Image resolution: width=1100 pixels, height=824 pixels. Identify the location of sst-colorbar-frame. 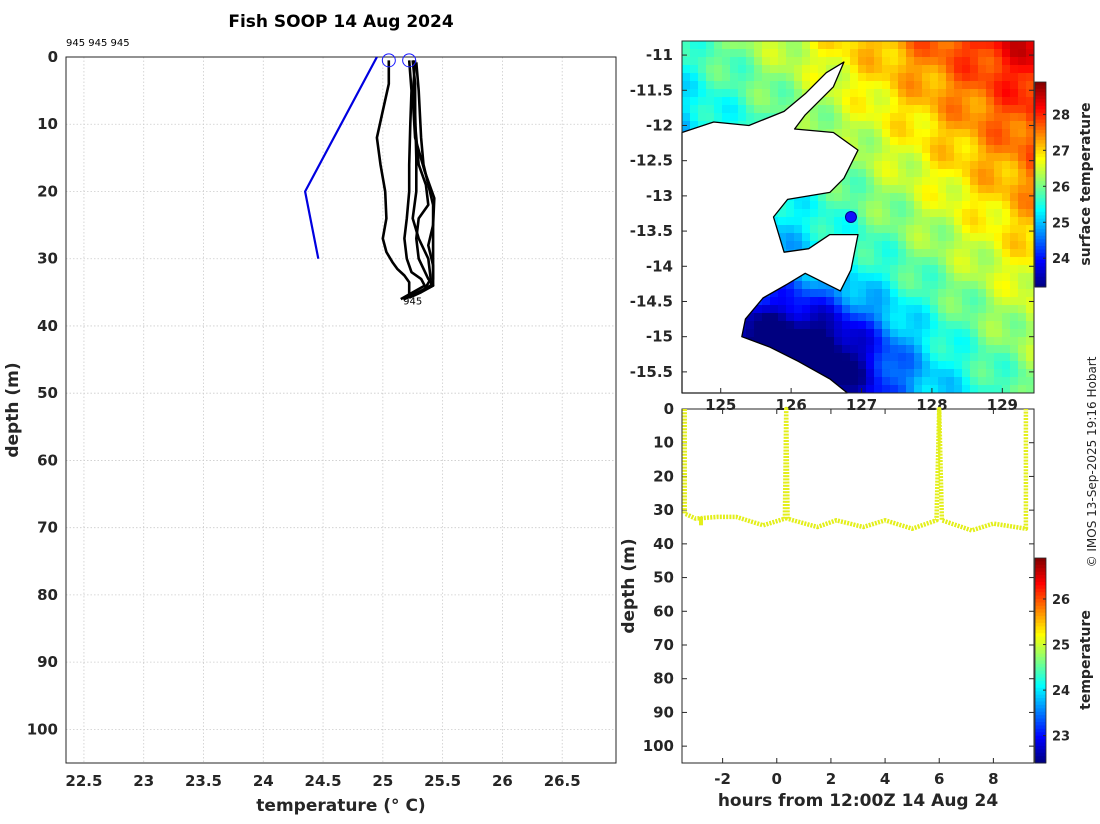
(1040, 184).